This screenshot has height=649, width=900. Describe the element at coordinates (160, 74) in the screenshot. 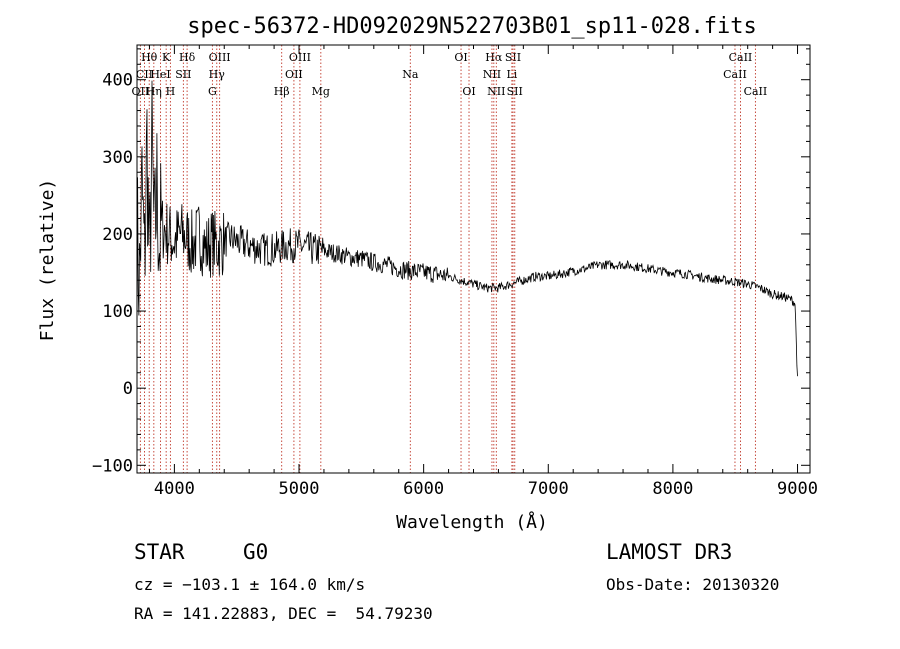

I see `line-marker-label: HeI` at that location.